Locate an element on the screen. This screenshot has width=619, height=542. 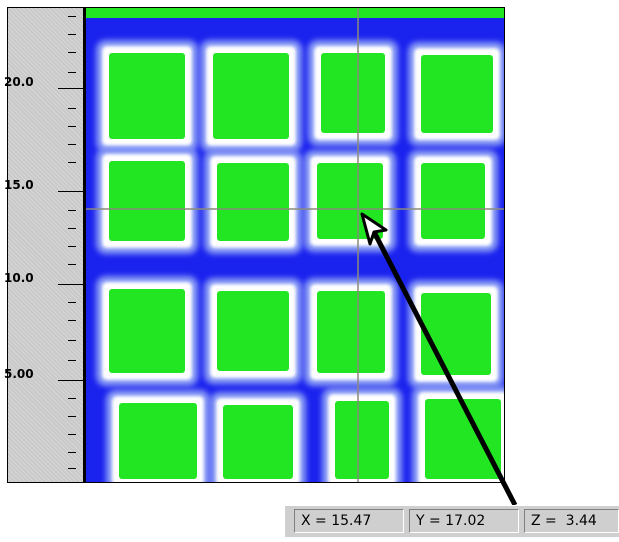
ruler-label-10: 10.0 is located at coordinates (19, 278).